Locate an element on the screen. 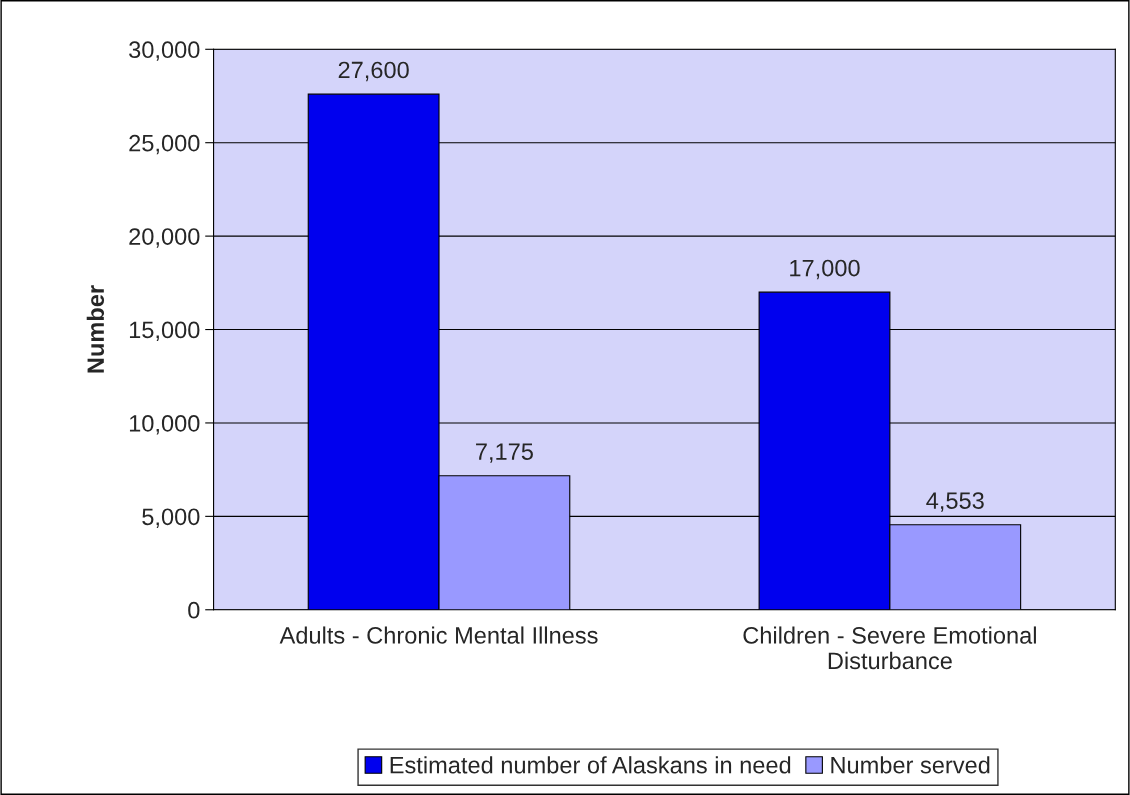 The width and height of the screenshot is (1130, 795). y-tick-label: 25,000 is located at coordinates (164, 144).